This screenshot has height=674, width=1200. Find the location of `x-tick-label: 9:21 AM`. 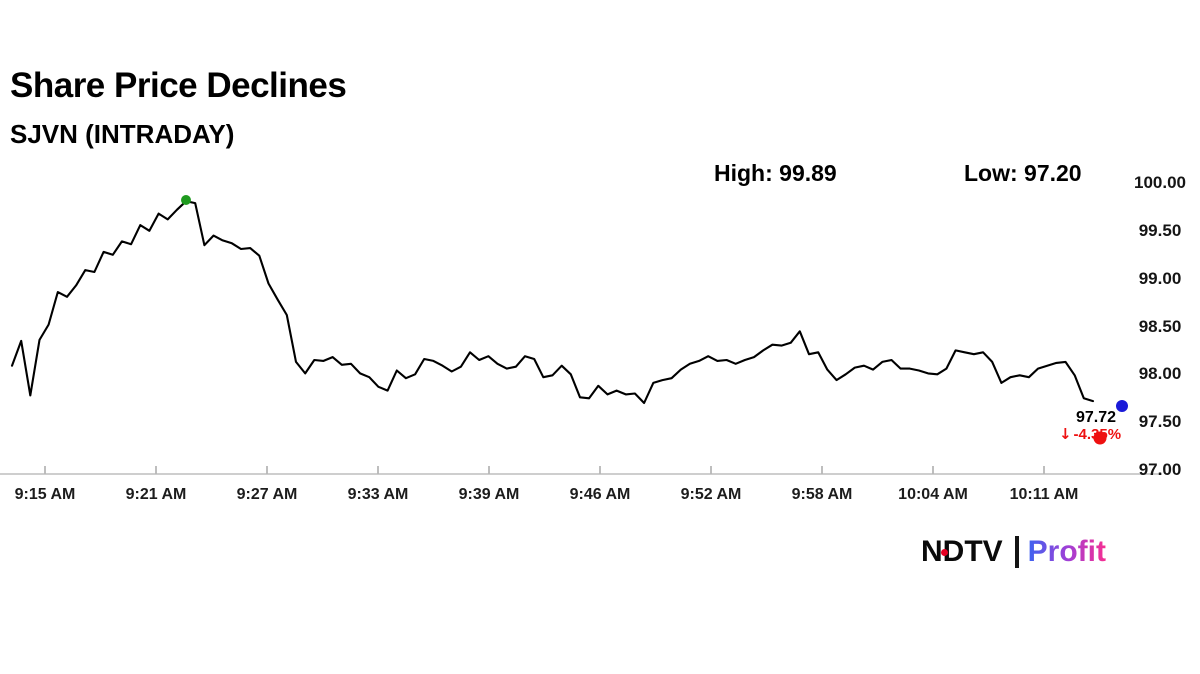

x-tick-label: 9:21 AM is located at coordinates (156, 494).